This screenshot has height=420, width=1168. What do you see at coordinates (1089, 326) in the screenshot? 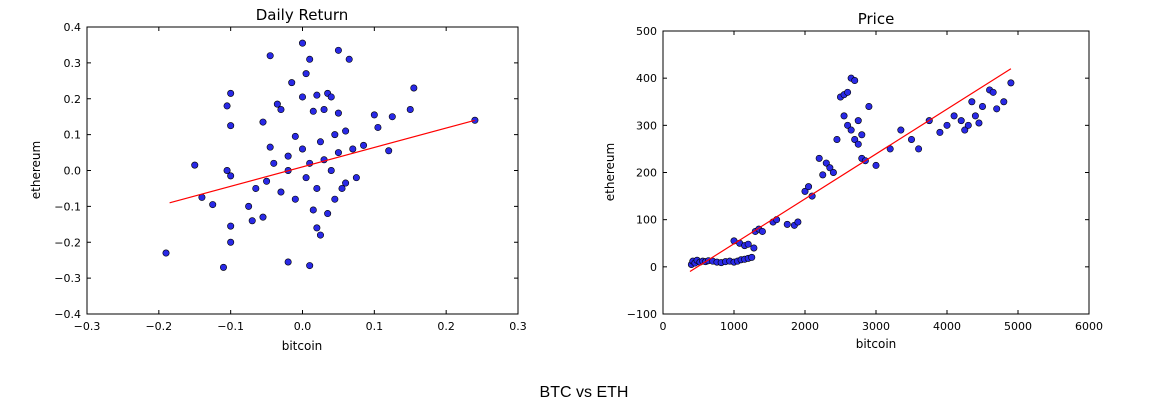
I see `x-tick-label: 6000` at bounding box center [1089, 326].